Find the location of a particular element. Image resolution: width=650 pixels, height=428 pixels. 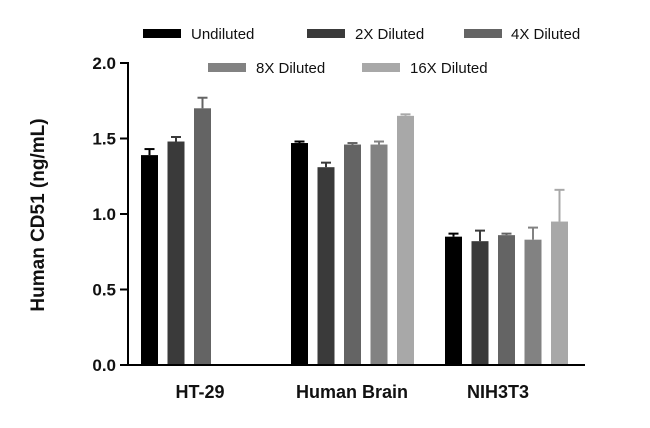

legend-label: 8X Diluted is located at coordinates (290, 68).